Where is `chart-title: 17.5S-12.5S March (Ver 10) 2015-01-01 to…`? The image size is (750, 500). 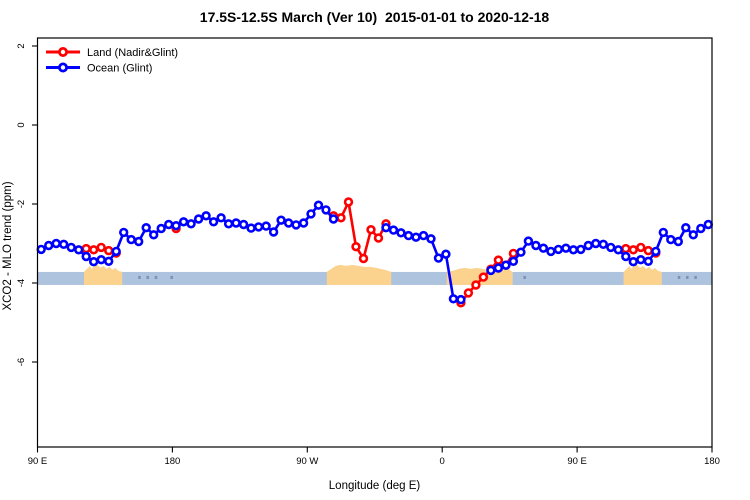
chart-title: 17.5S-12.5S March (Ver 10) 2015-01-01 to… is located at coordinates (375, 17).